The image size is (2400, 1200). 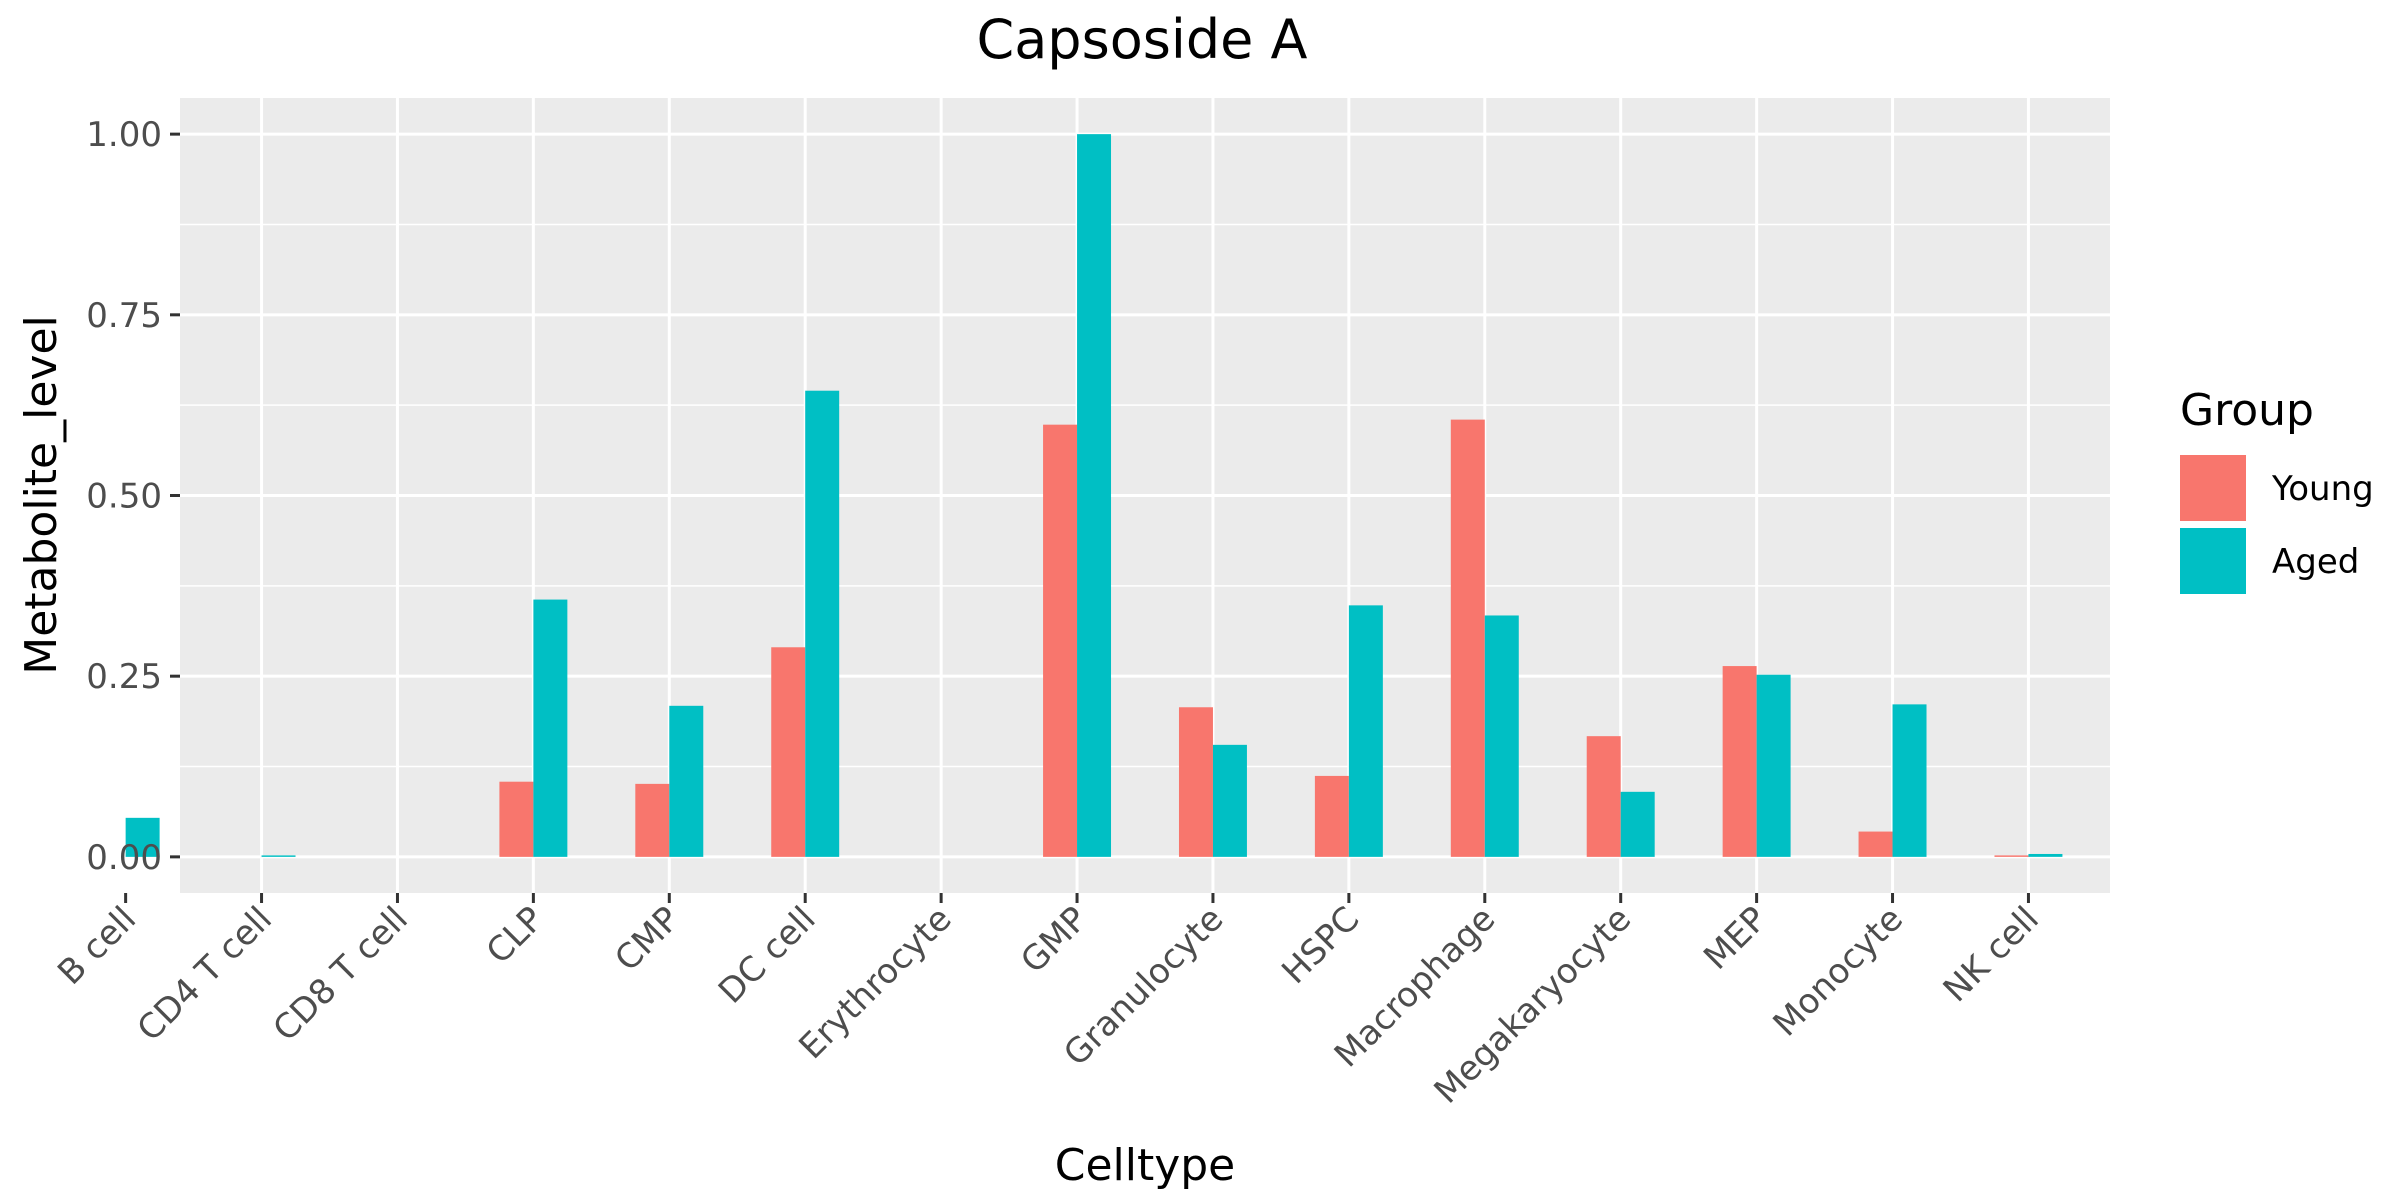 What do you see at coordinates (142, 837) in the screenshot?
I see `bar-aged-b-cell` at bounding box center [142, 837].